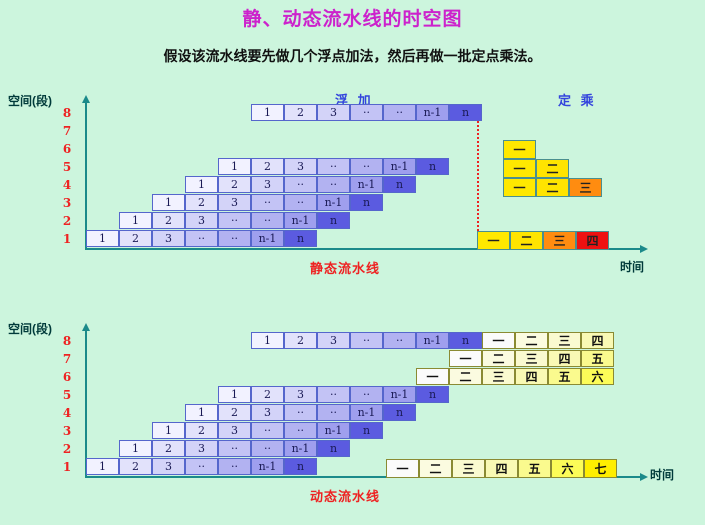 This screenshot has width=705, height=525. What do you see at coordinates (352, 57) in the screenshot?
I see `page-subtitle: 假设该流水线要先做几个浮点加法，然后再做一批定点乘法。` at bounding box center [352, 57].